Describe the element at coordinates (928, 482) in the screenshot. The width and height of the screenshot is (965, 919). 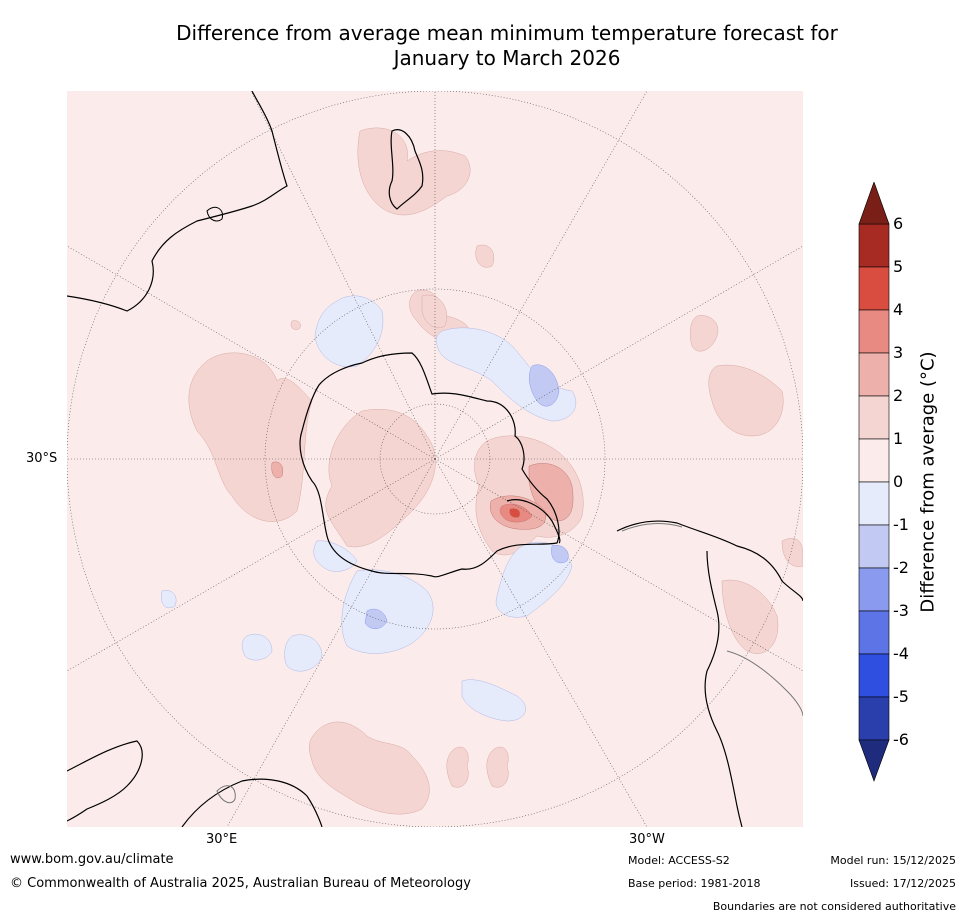
I see `colorbar-label-text: Difference from average (°C)` at that location.